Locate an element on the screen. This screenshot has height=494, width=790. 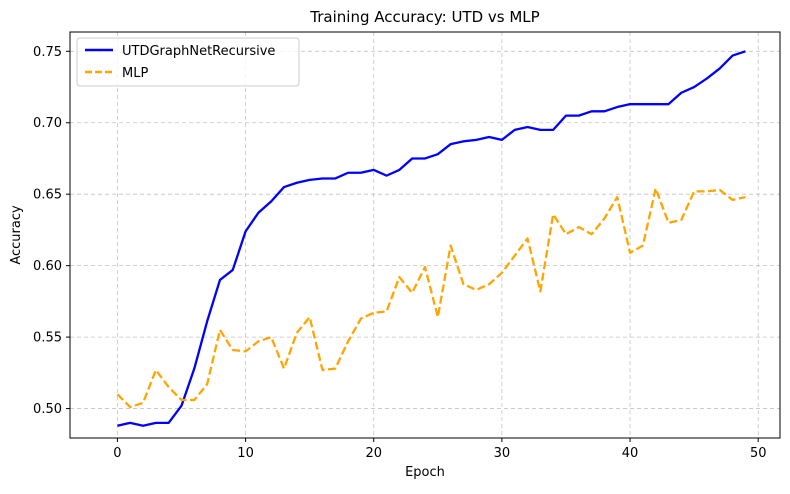
x-axis-label: Epoch is located at coordinates (425, 472).